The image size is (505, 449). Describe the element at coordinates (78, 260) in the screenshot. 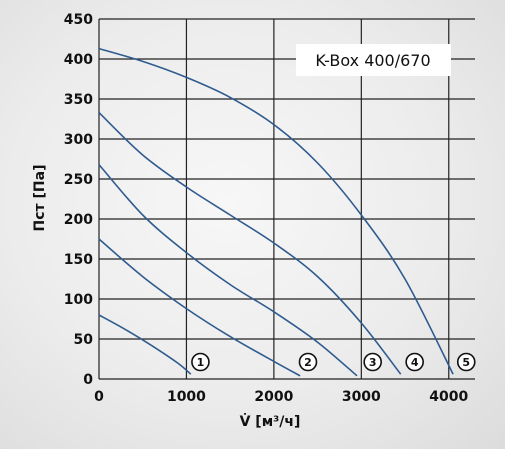

I see `y-tick-label: 150` at that location.